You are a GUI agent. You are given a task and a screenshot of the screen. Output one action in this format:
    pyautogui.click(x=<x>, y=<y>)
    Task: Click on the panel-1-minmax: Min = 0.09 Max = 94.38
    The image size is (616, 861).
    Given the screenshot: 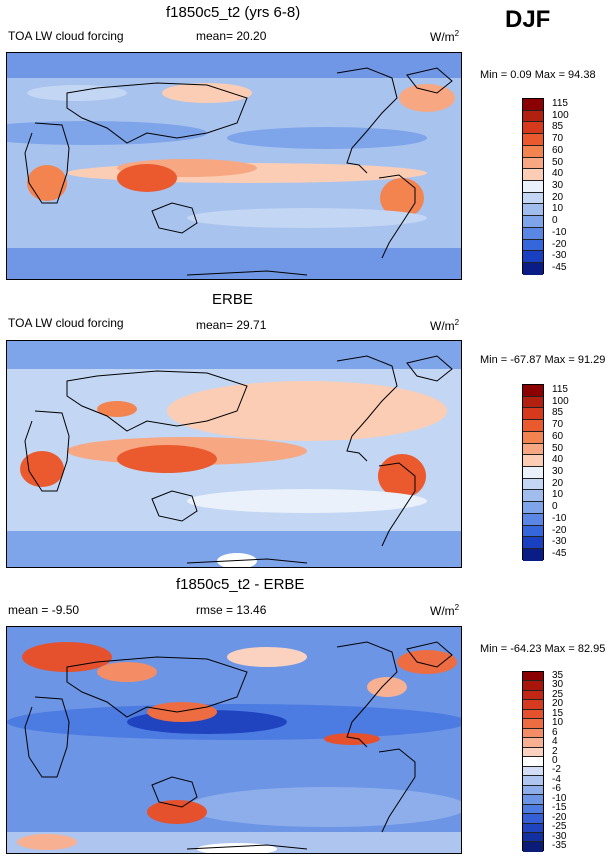 What is the action you would take?
    pyautogui.click(x=538, y=75)
    